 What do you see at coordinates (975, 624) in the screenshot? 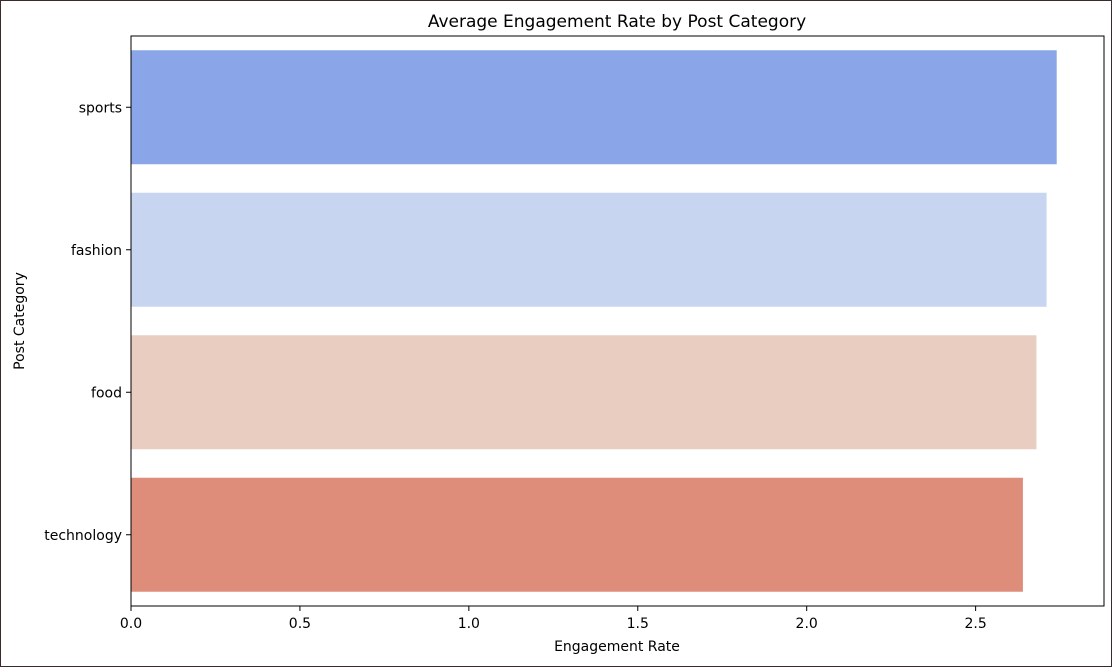
I see `x-tick-label: 2.5` at bounding box center [975, 624].